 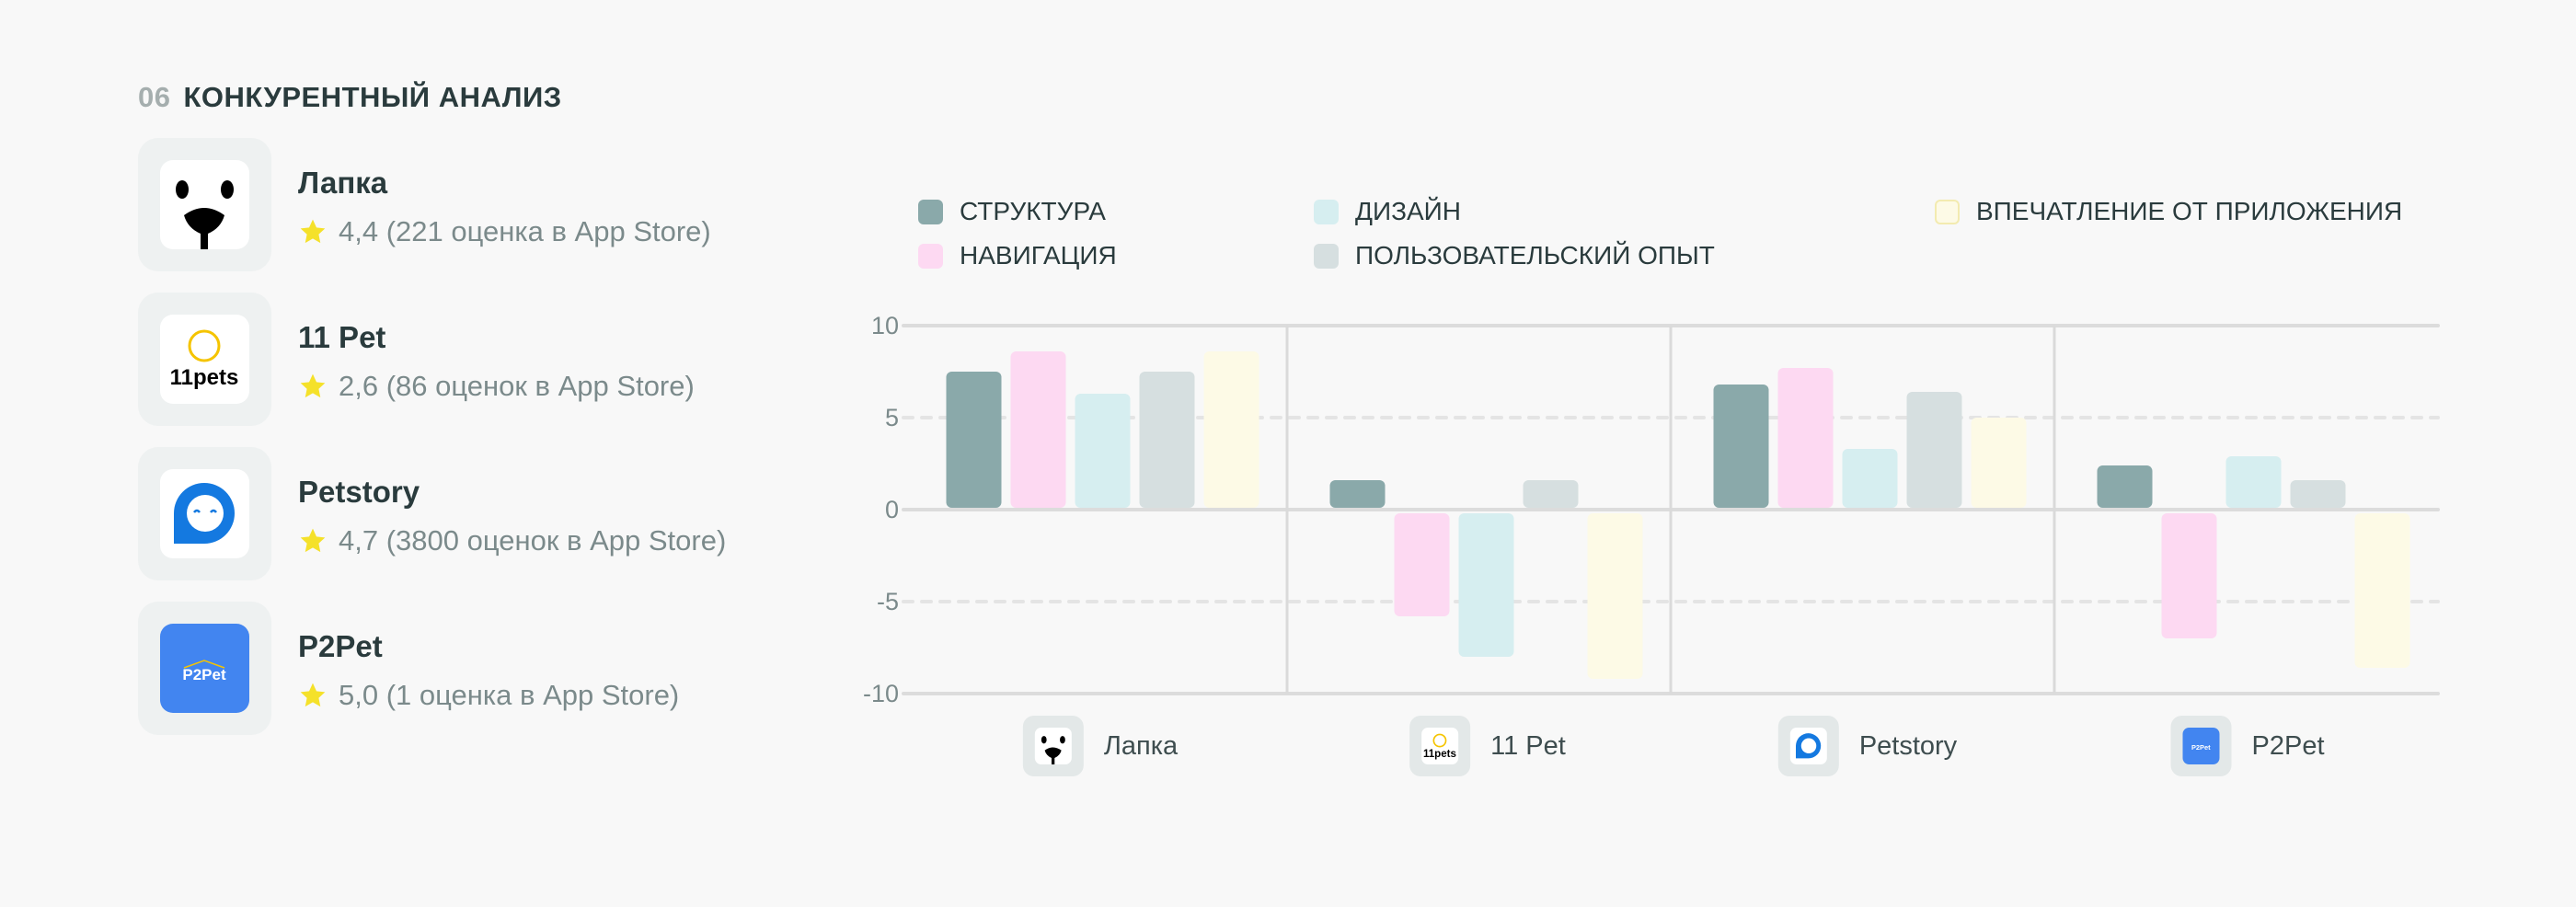 I want to click on app-card-lapka: Лапка 4,4 (221 оценка в App Store), so click(x=460, y=204).